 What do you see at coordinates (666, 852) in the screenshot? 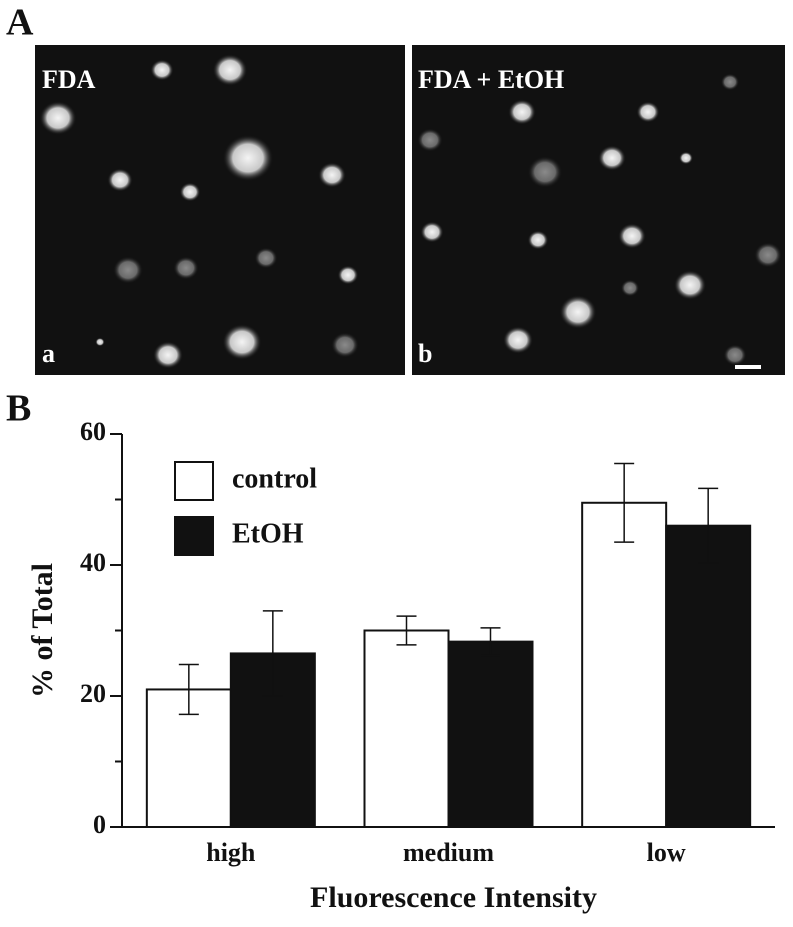
I see `x-tick-label: low` at bounding box center [666, 852].